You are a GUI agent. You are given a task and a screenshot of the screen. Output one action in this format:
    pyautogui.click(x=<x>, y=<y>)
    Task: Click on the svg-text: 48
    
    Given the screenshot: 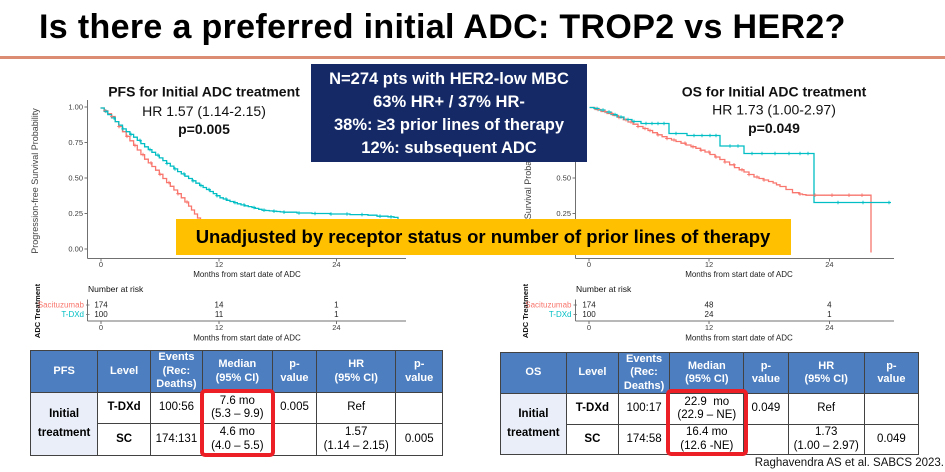 What is the action you would take?
    pyautogui.click(x=709, y=305)
    